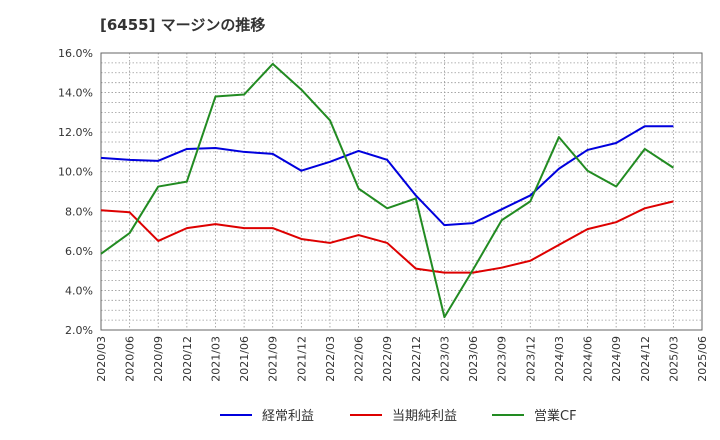 The width and height of the screenshot is (720, 440). Describe the element at coordinates (387, 359) in the screenshot. I see `x-tick-label: 2022/09` at that location.